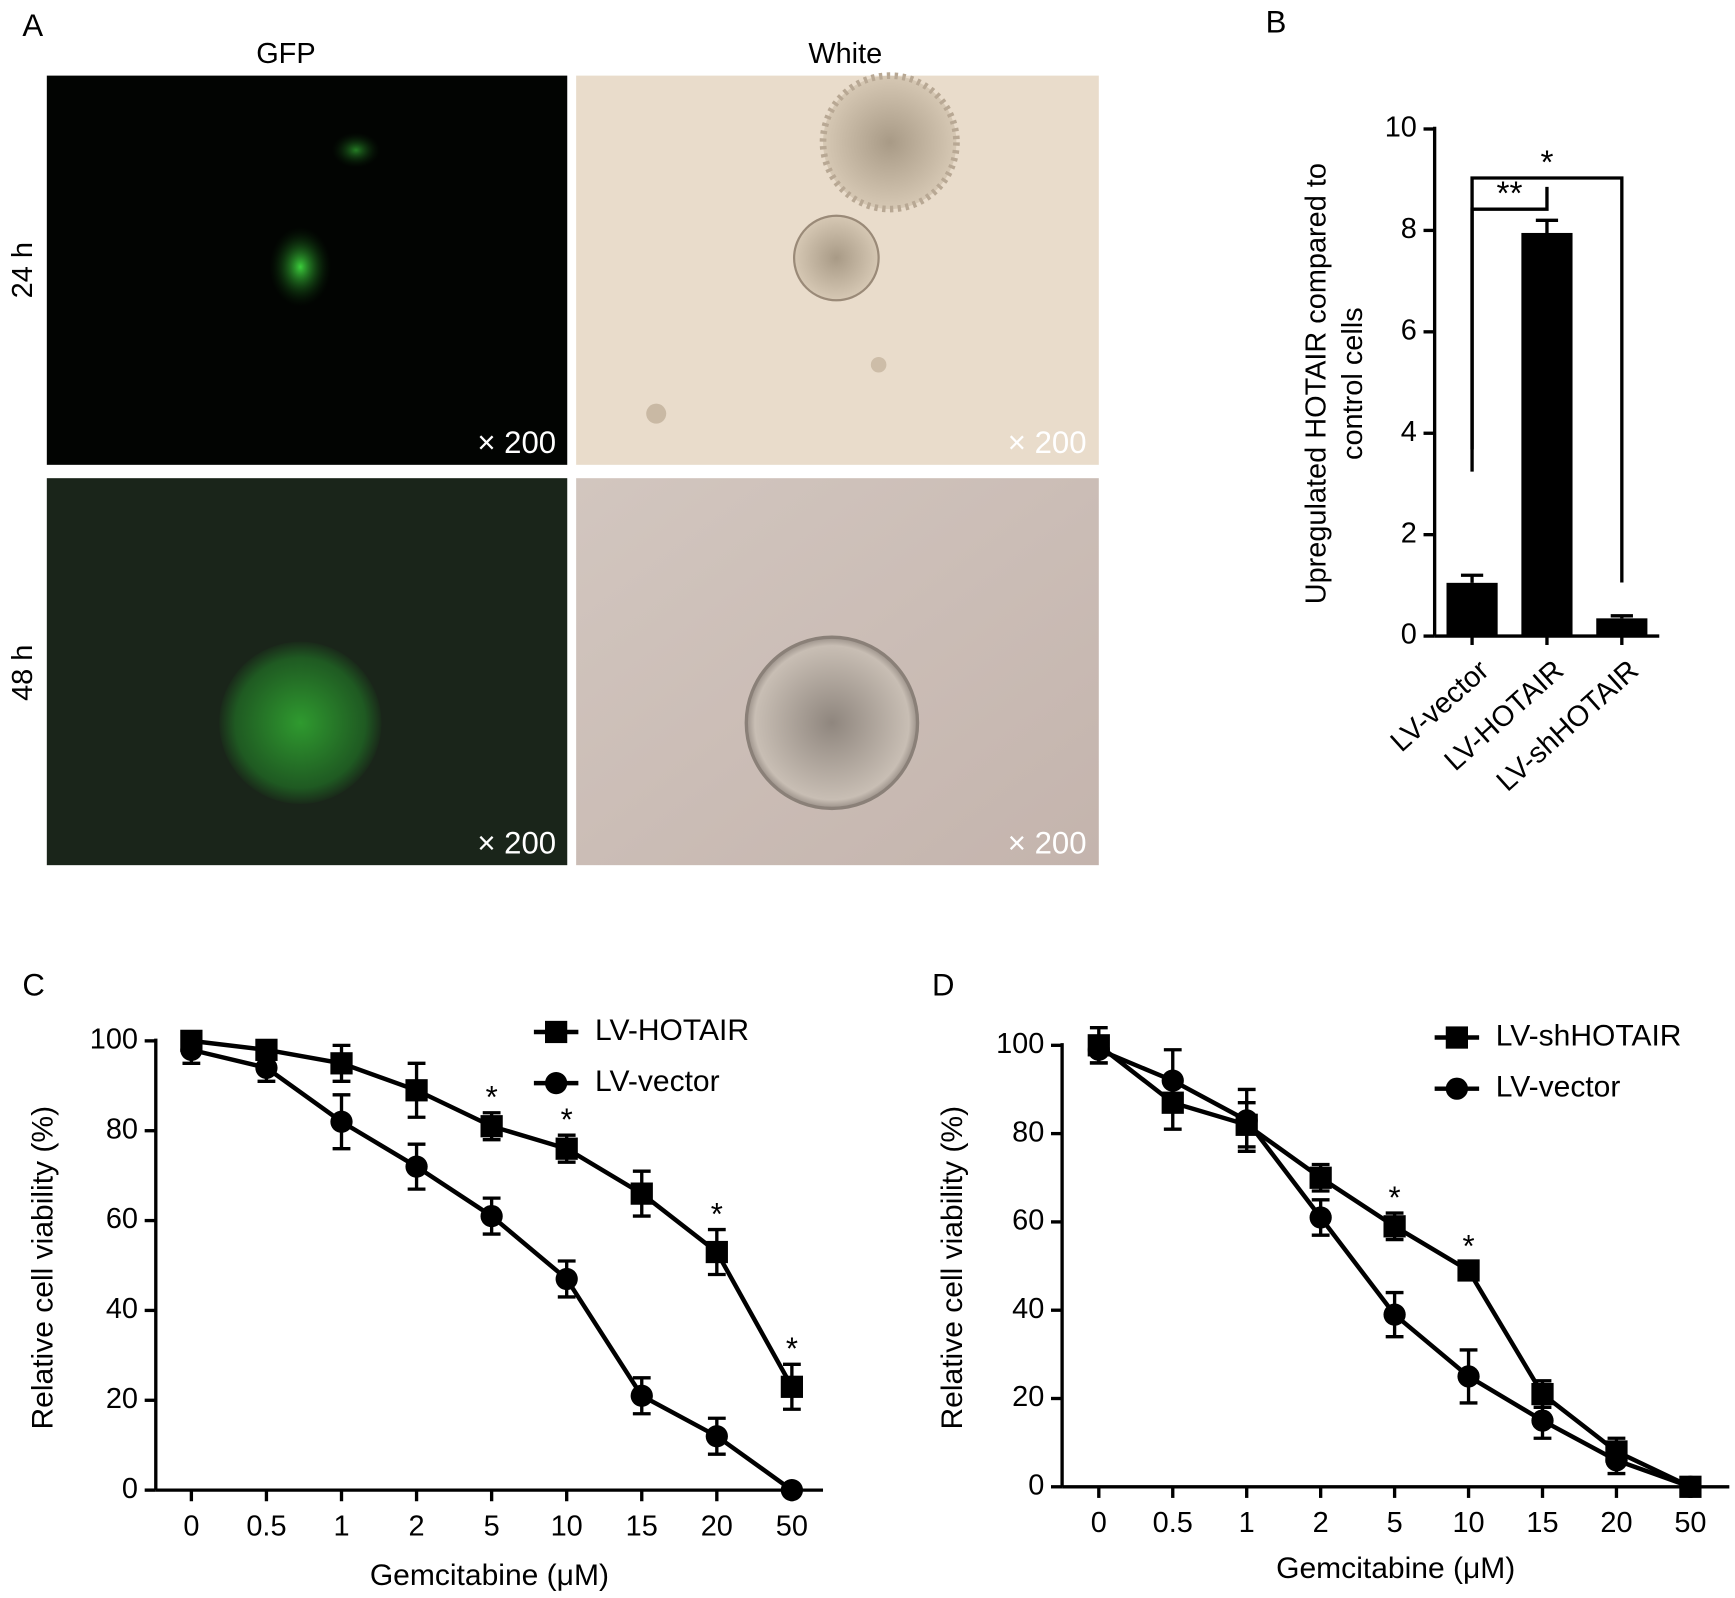  I want to click on y-axis-label: Relative cell viability (%), so click(43, 1268).